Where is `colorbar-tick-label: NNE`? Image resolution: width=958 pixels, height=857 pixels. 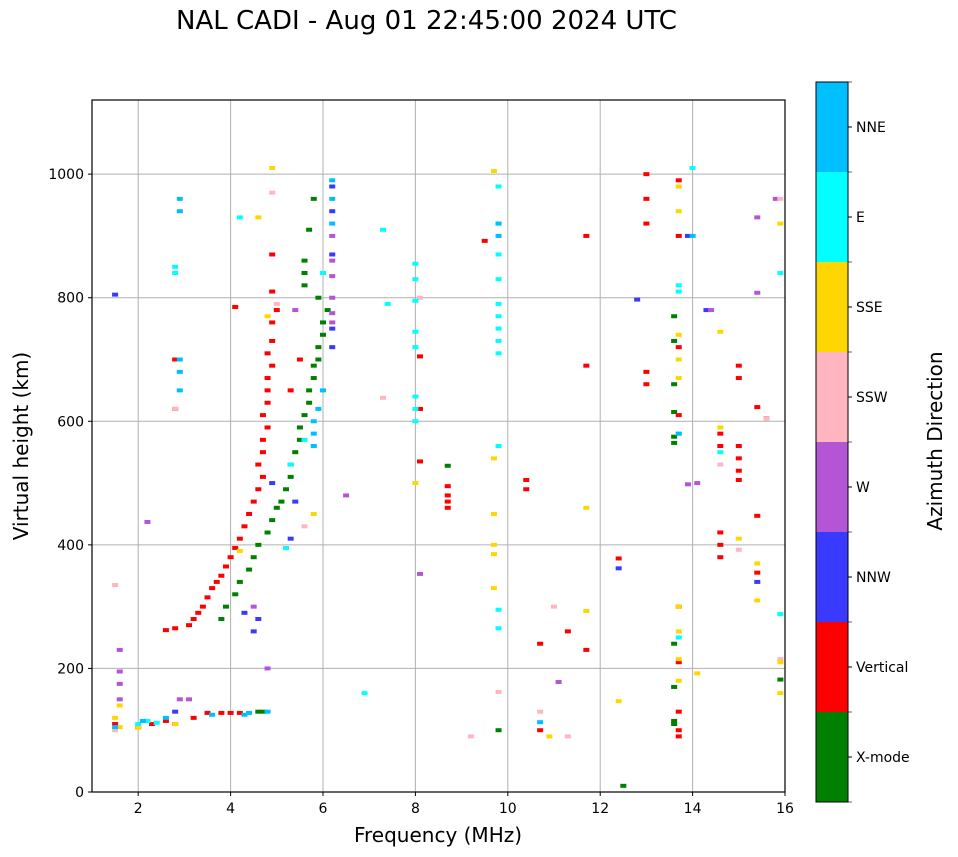 colorbar-tick-label: NNE is located at coordinates (871, 128).